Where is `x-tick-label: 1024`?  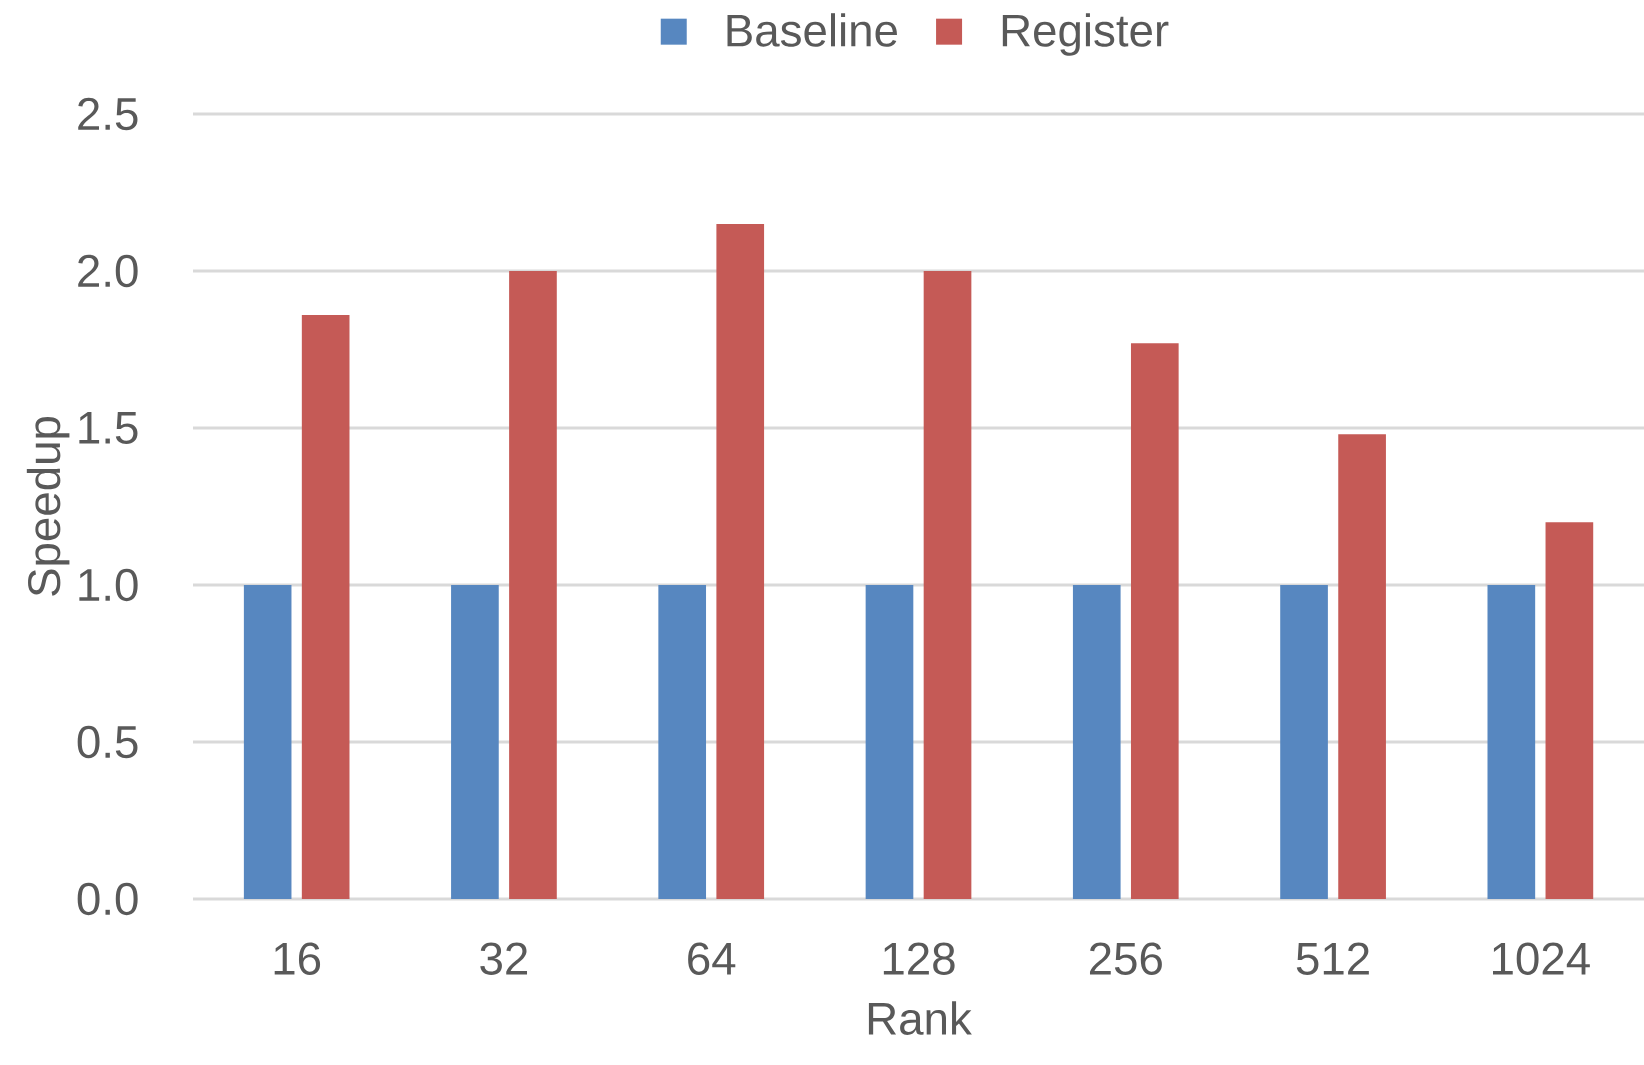 x-tick-label: 1024 is located at coordinates (1541, 958).